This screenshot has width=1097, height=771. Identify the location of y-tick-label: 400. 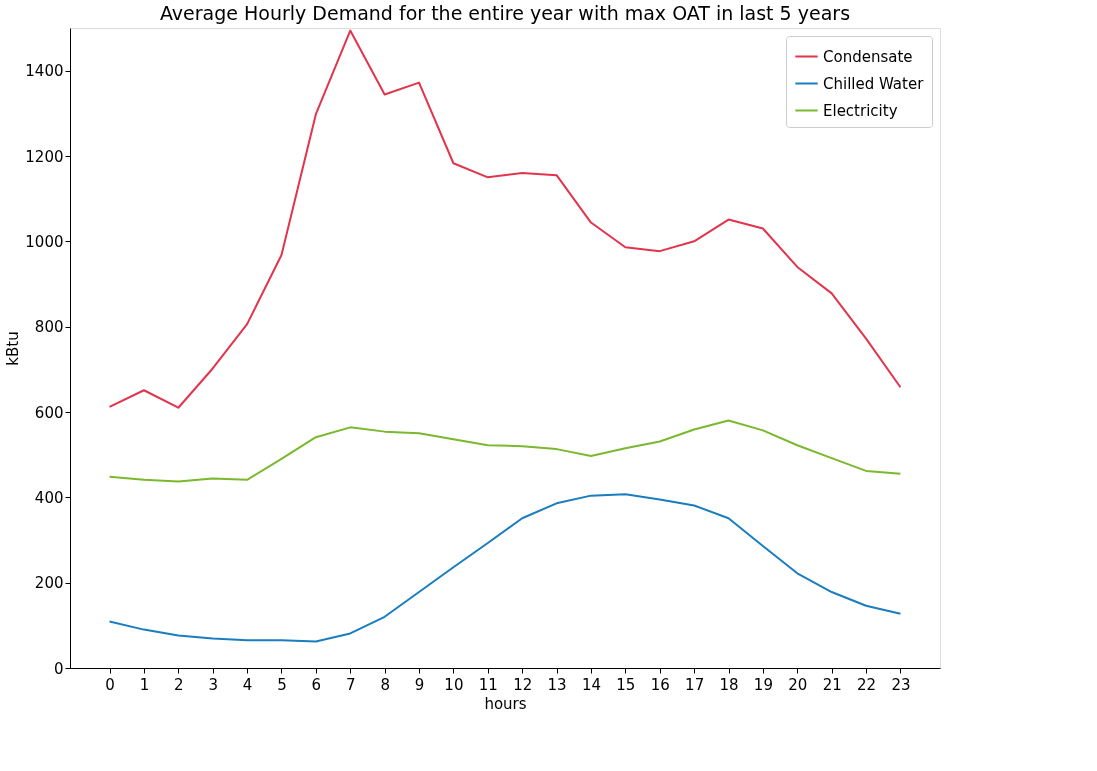
(49, 497).